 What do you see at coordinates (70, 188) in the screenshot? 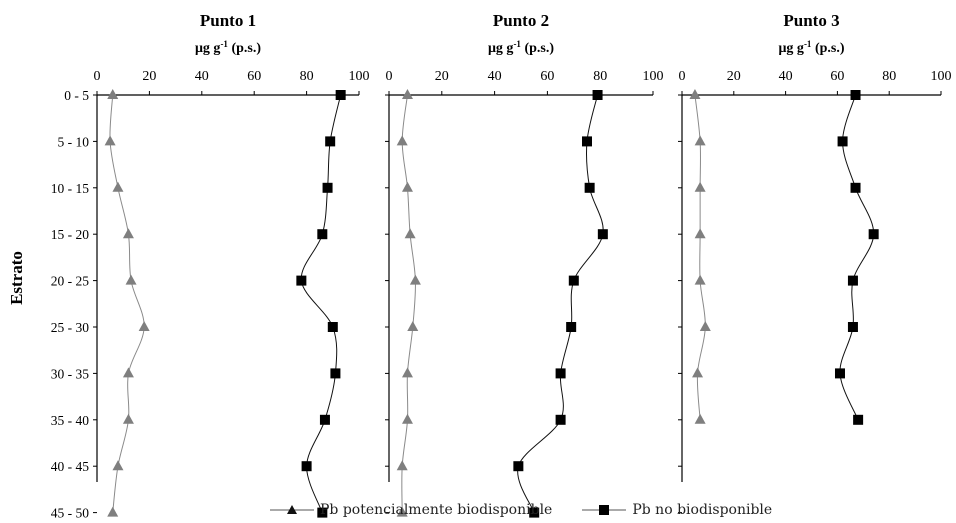
I see `y-tick-label: 10 - 15` at bounding box center [70, 188].